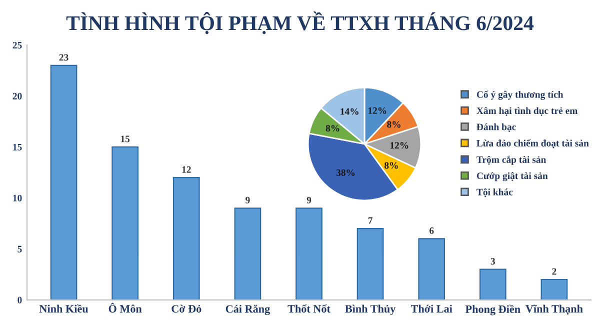  I want to click on x-tick-label: Ô Môn, so click(125, 307).